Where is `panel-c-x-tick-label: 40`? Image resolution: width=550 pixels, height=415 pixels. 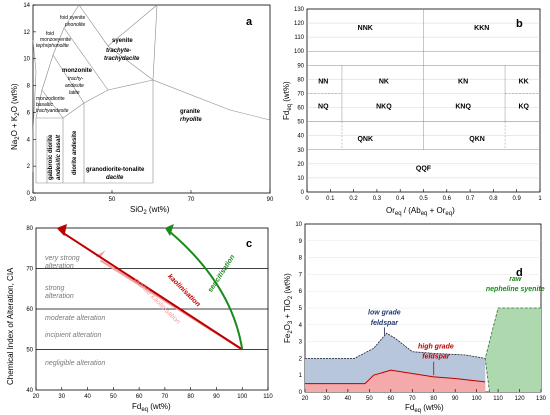
panel-c-x-tick-label: 40 is located at coordinates (87, 397).